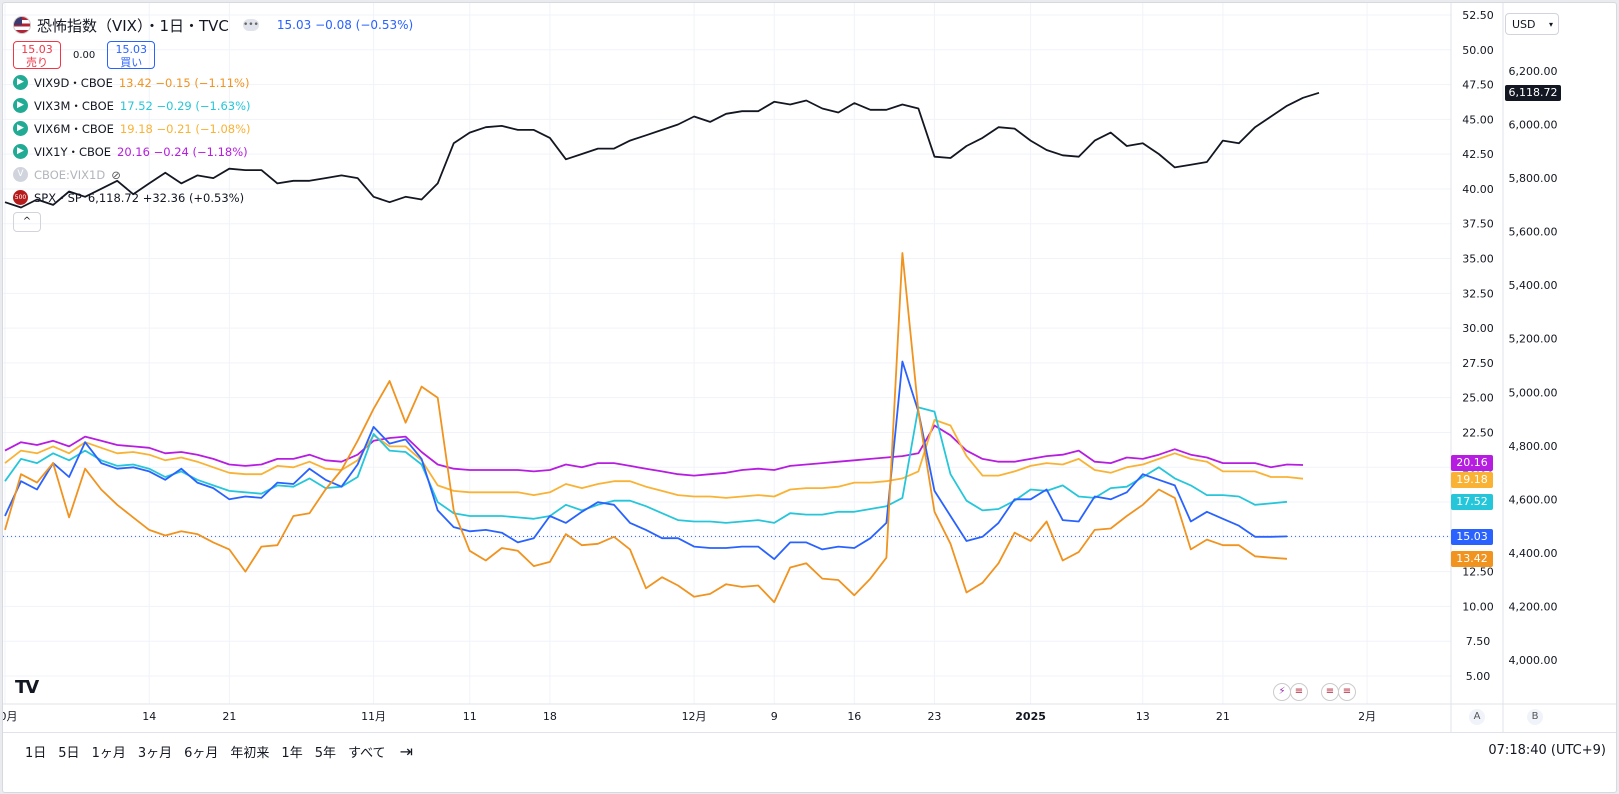  I want to click on legend-name: VIX1Y・CBOE, so click(73, 151).